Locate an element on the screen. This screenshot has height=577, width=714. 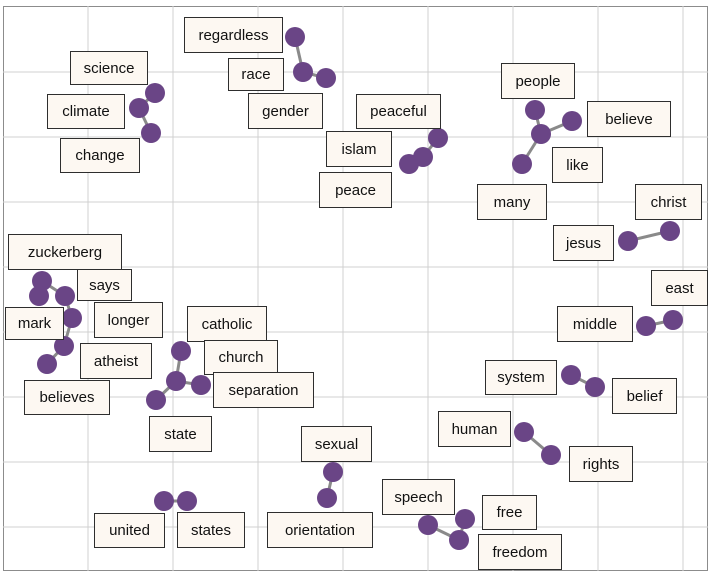
word-label-zuckerberg: zuckerberg is located at coordinates (65, 252).